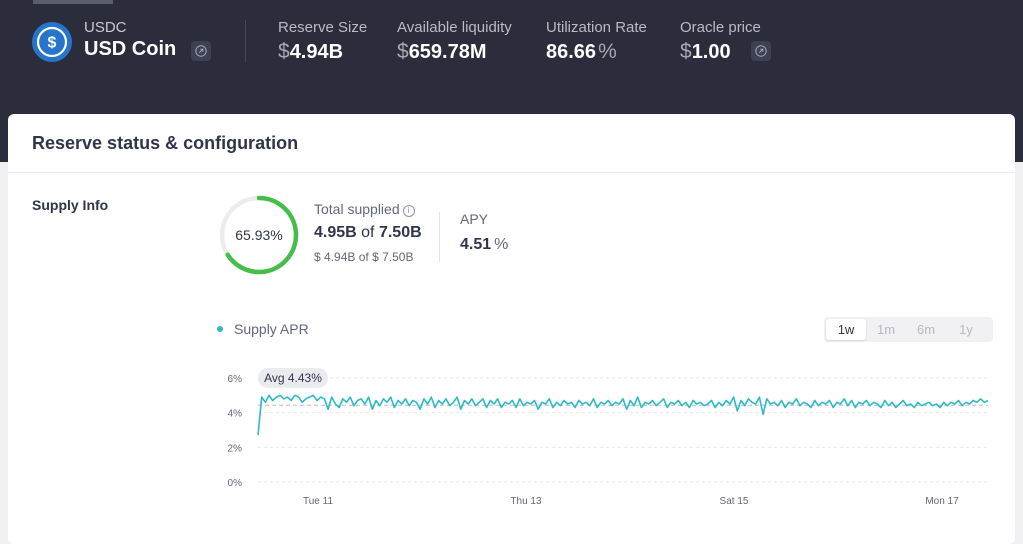 This screenshot has height=544, width=1023. Describe the element at coordinates (364, 209) in the screenshot. I see `total-supplied-label: Total supplied i` at that location.